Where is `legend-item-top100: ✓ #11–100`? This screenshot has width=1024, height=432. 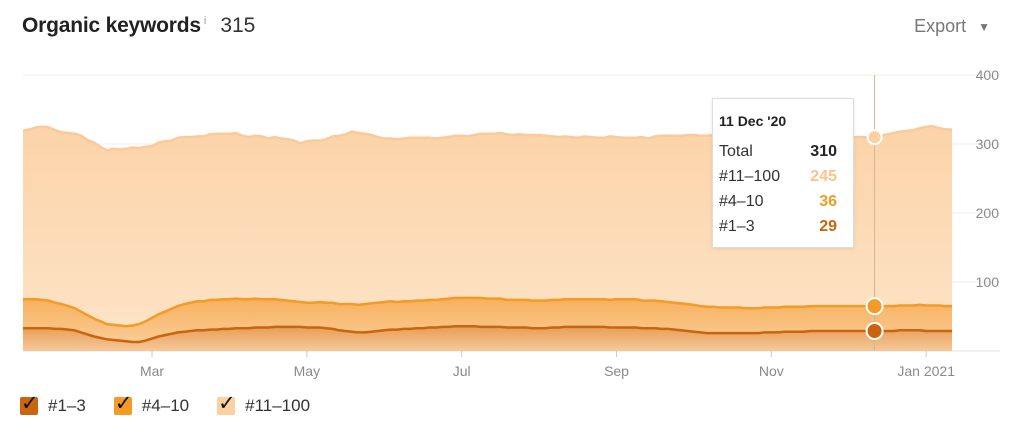
legend-item-top100: ✓ #11–100 is located at coordinates (264, 403).